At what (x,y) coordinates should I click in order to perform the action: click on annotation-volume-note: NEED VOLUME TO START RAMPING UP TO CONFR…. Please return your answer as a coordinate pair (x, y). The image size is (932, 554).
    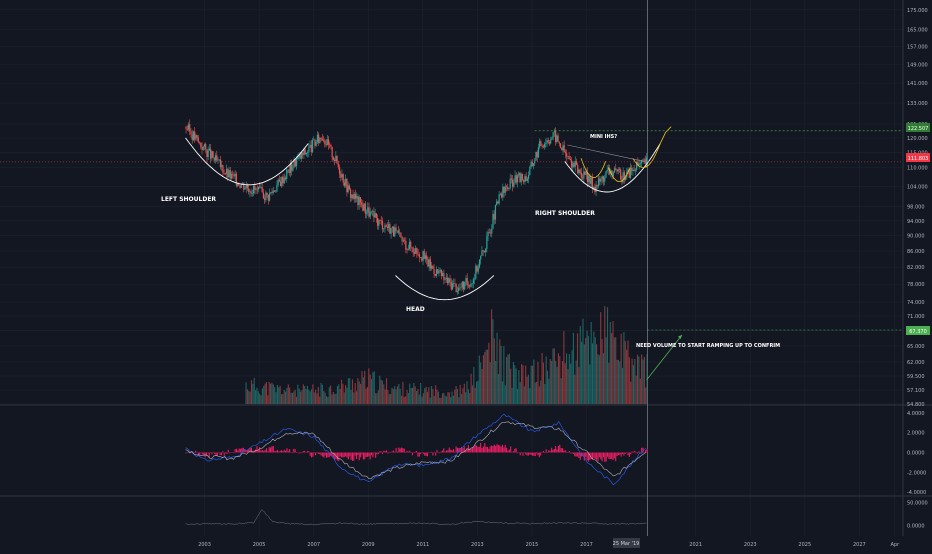
    Looking at the image, I should click on (708, 346).